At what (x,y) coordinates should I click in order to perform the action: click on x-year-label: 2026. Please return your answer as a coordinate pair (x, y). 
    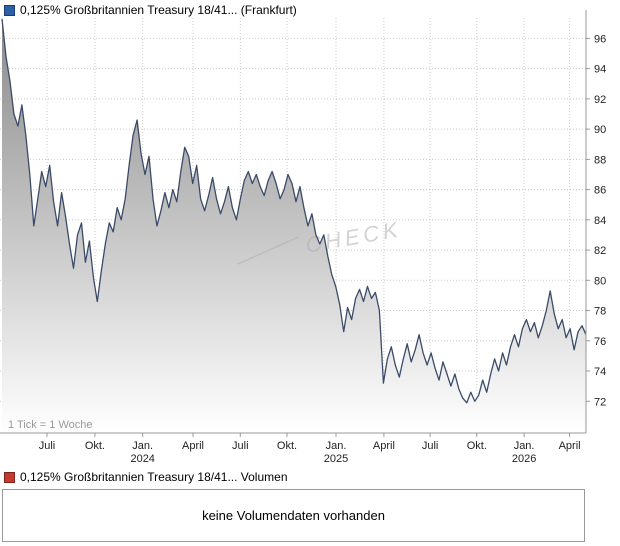
    Looking at the image, I should click on (524, 459).